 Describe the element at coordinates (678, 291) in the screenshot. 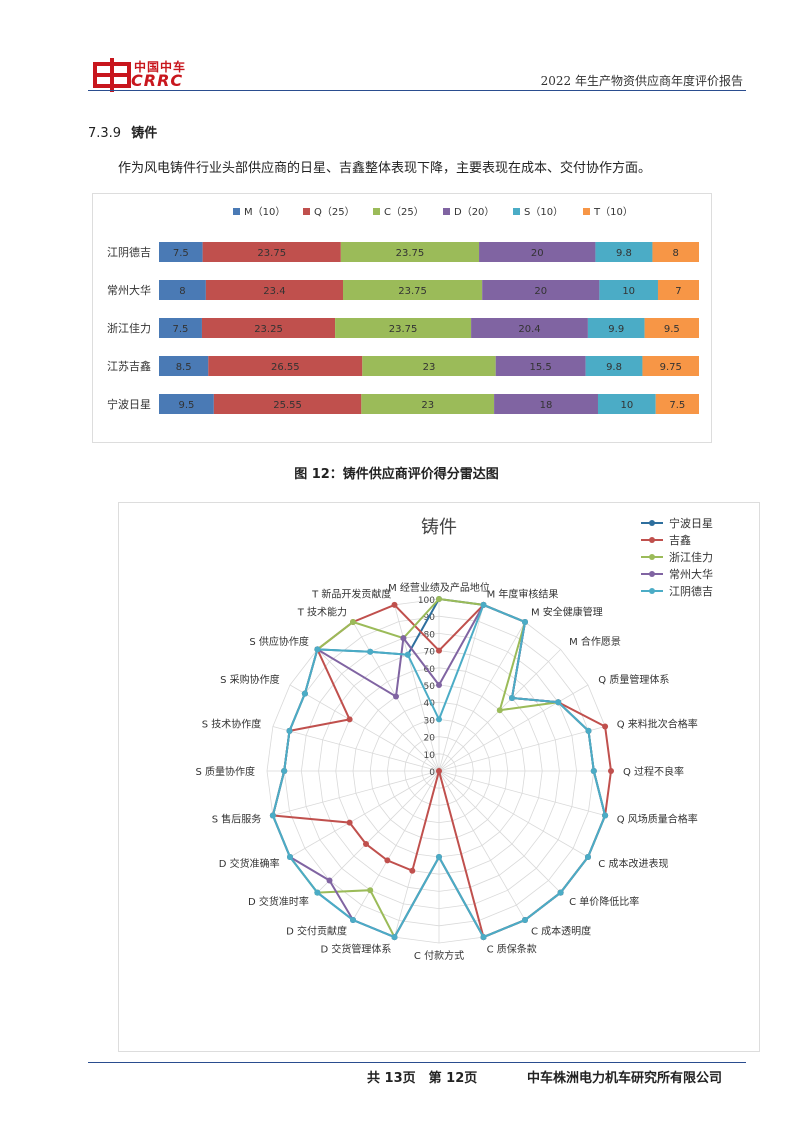

I see `bar-value-label: 7` at that location.